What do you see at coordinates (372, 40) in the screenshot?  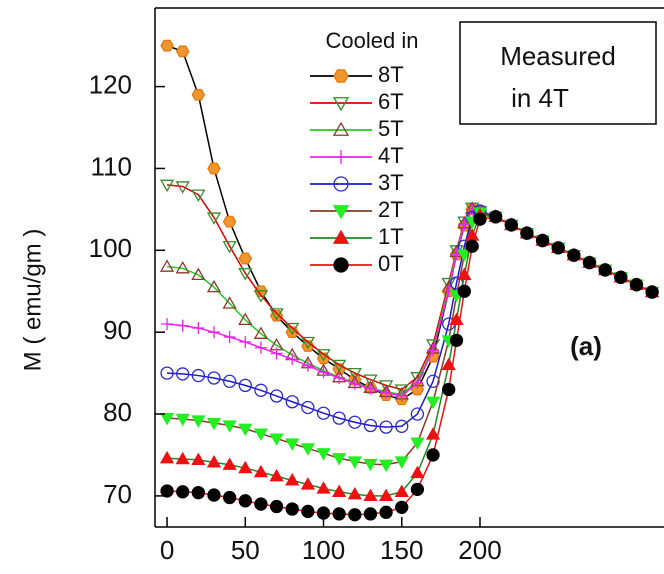 I see `legend-title: Cooled in` at bounding box center [372, 40].